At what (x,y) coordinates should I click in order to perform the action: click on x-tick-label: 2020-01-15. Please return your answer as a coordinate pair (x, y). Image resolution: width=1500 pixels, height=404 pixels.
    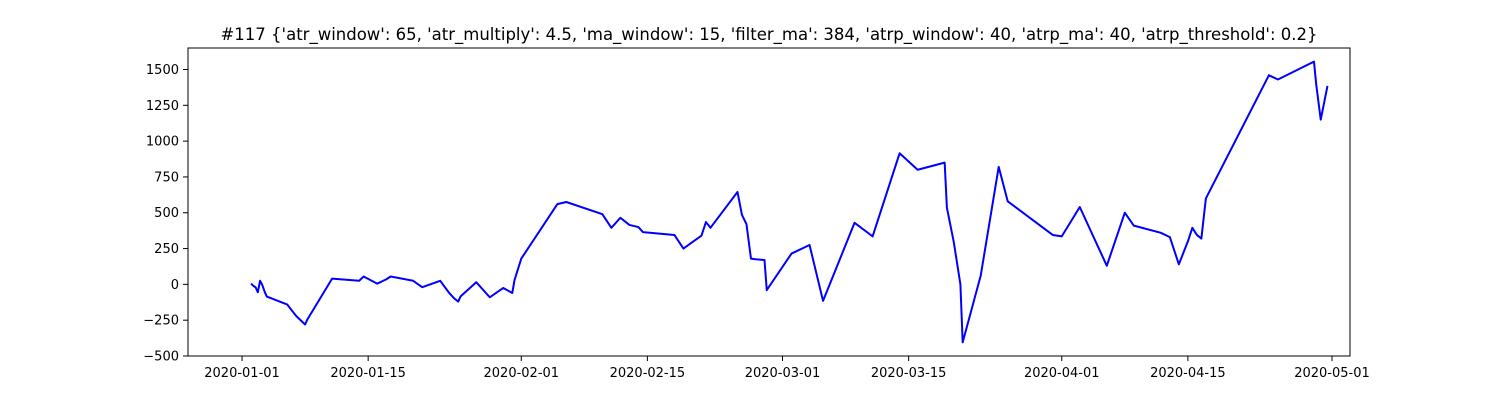
    Looking at the image, I should click on (368, 373).